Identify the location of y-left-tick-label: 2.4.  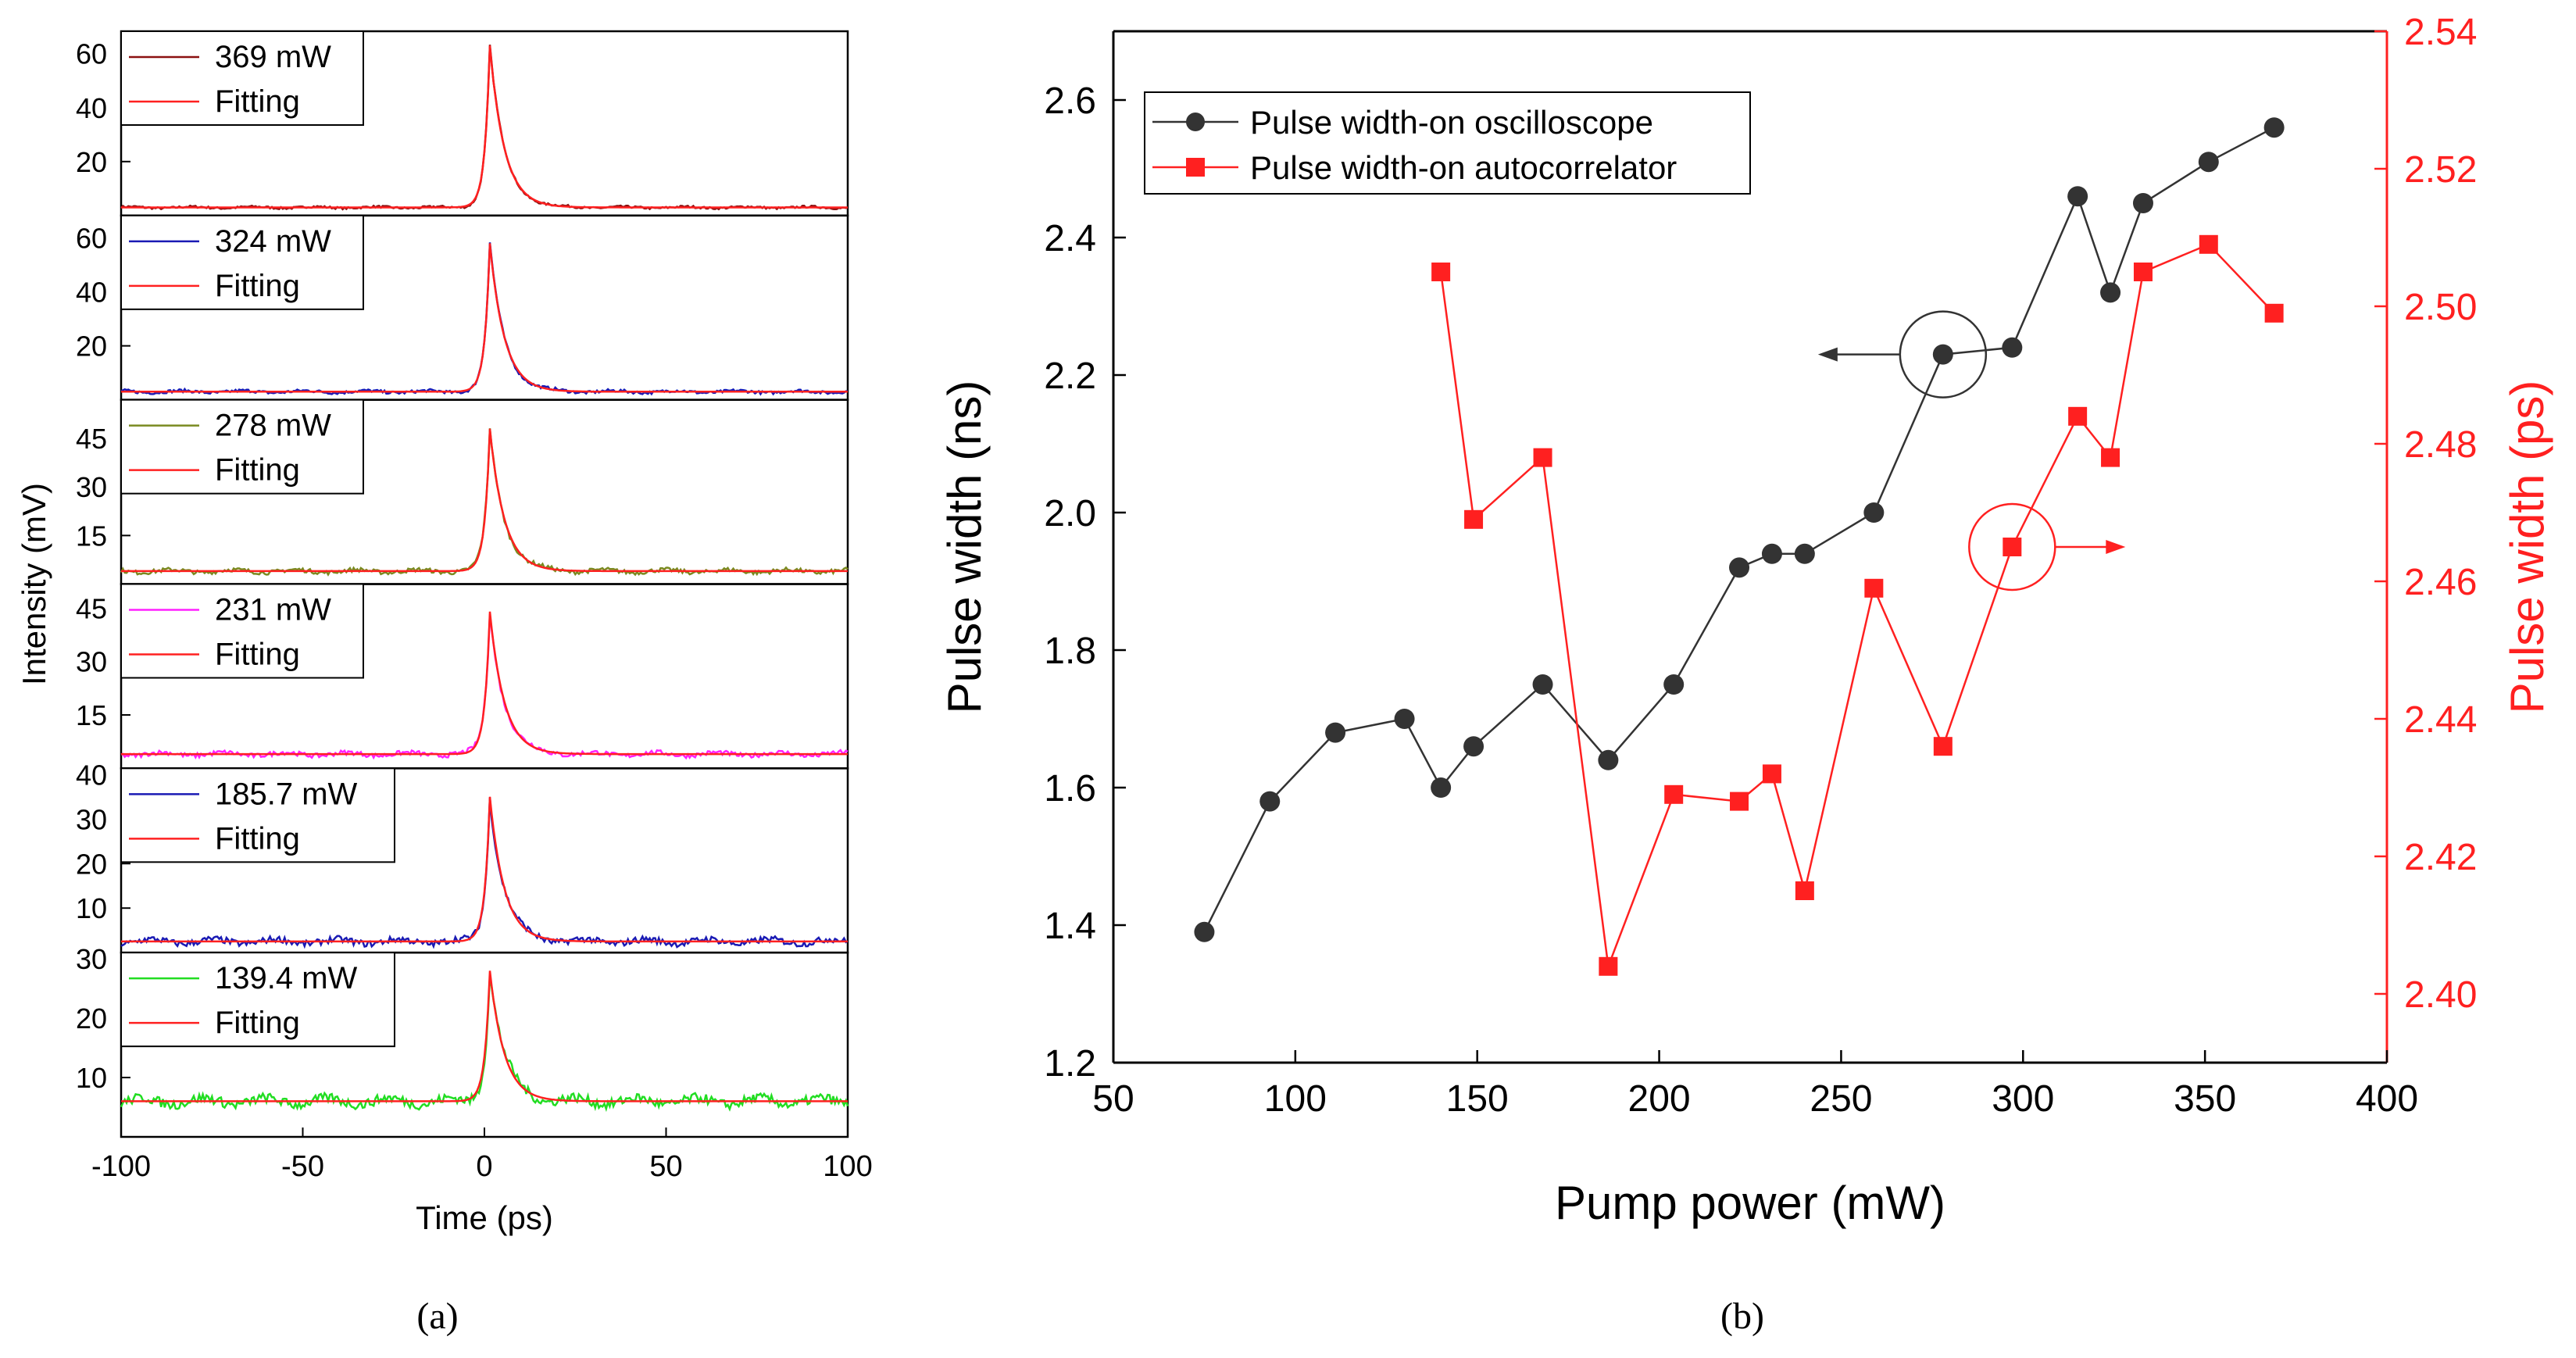
(1070, 238).